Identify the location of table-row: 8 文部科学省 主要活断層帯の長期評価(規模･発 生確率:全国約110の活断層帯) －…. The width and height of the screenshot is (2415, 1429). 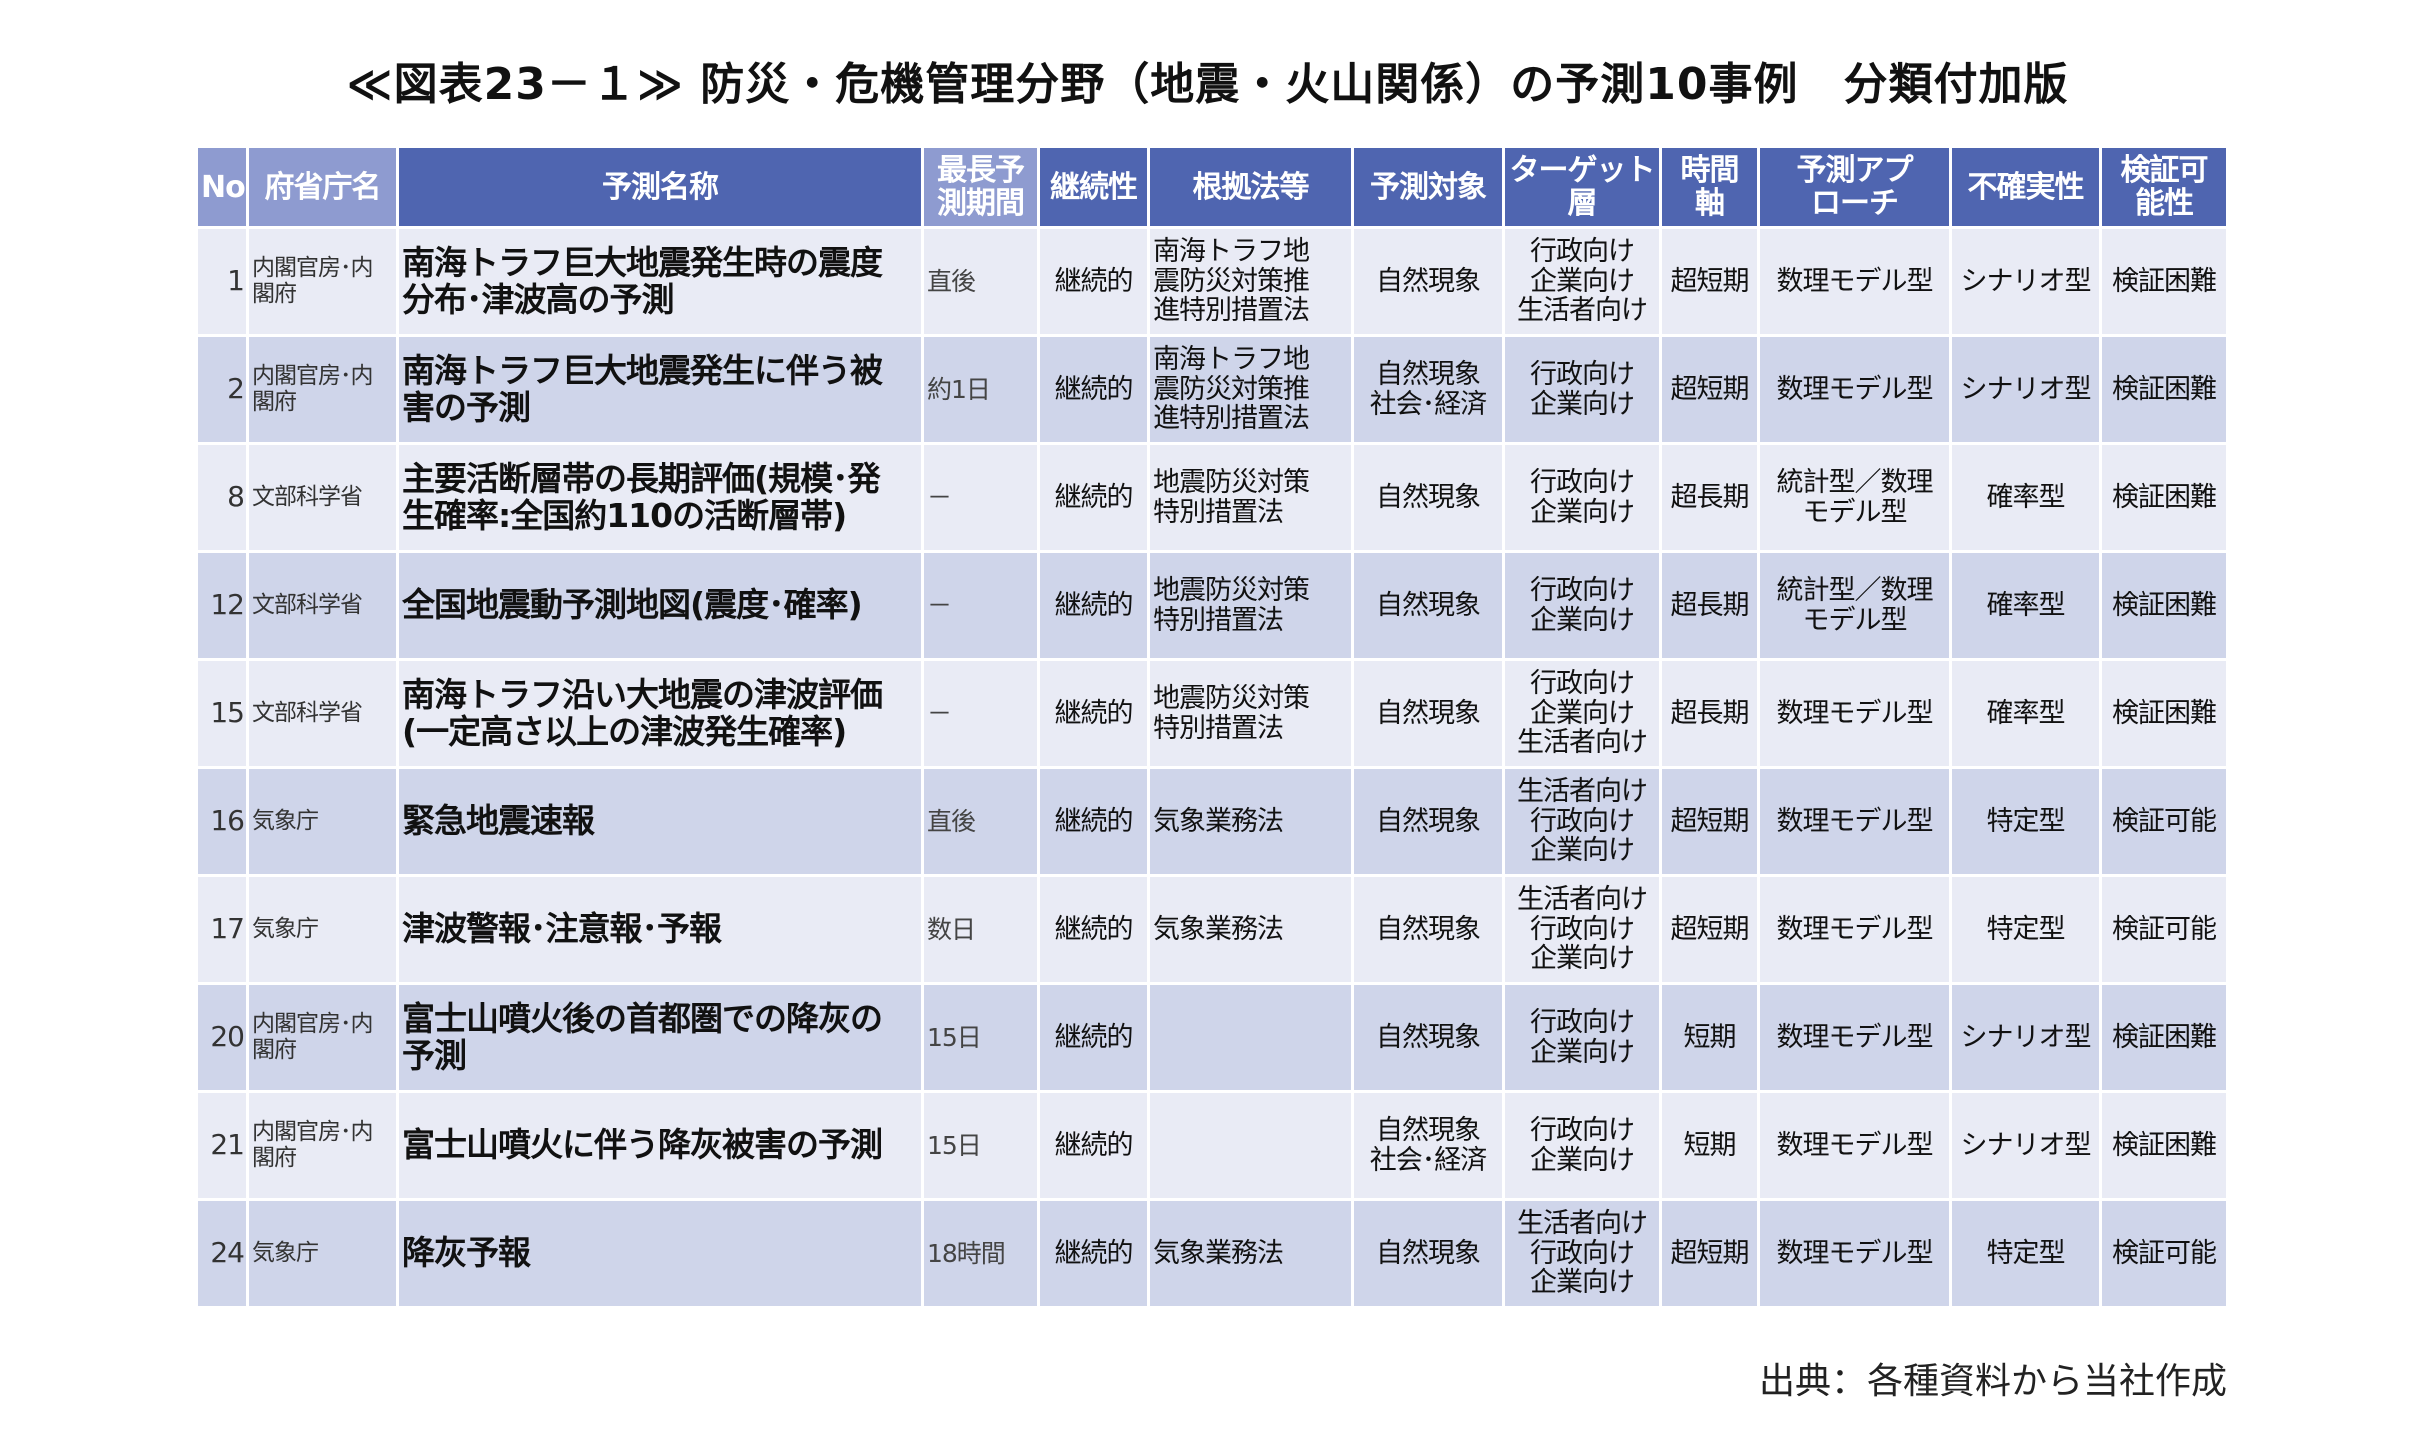
(1212, 497).